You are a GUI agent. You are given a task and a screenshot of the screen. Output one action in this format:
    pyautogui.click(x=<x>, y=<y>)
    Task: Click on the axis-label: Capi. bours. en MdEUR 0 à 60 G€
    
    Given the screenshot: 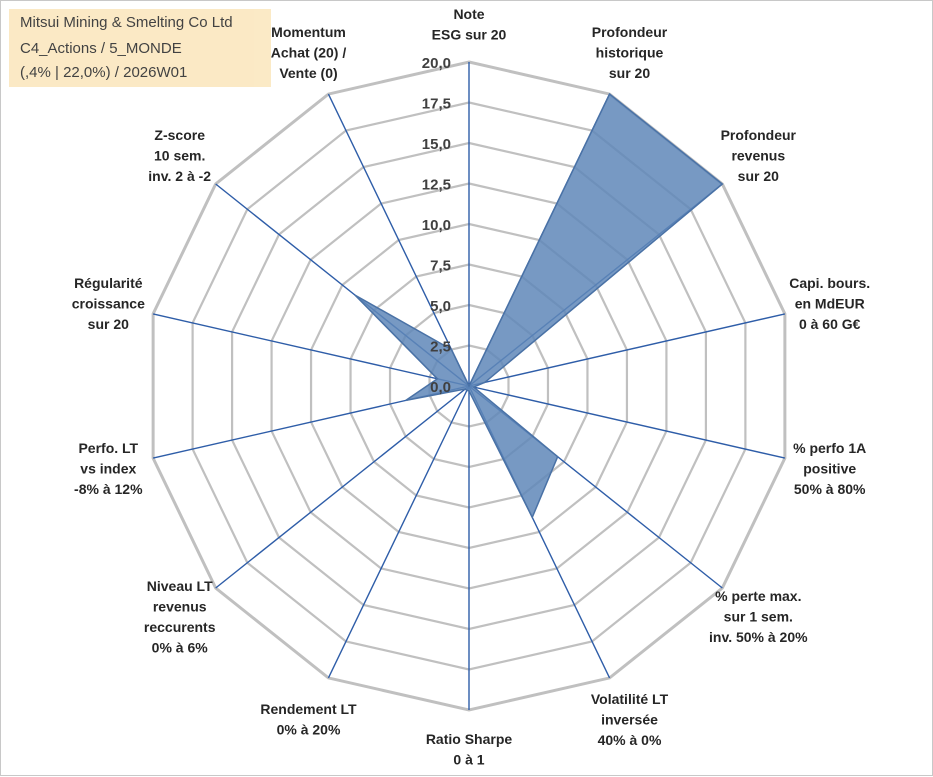 What is the action you would take?
    pyautogui.click(x=829, y=303)
    